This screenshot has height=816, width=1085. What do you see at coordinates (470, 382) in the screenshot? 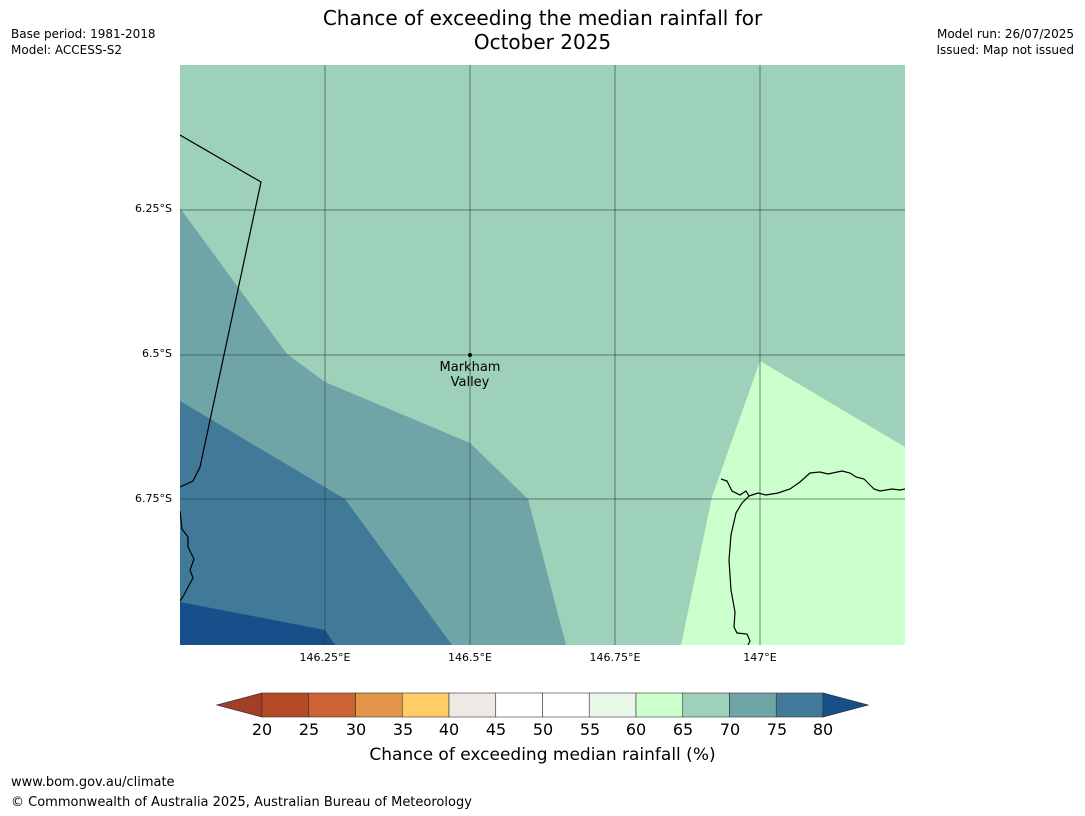
I see `place-label-line-2: Valley` at bounding box center [470, 382].